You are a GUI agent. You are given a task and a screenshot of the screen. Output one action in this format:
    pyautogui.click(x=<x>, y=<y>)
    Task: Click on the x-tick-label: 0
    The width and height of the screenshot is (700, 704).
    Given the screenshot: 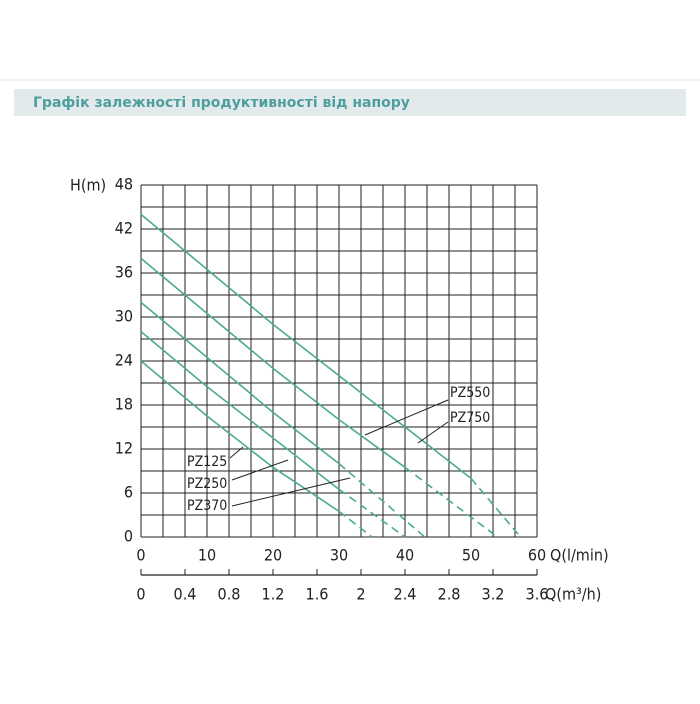 What is the action you would take?
    pyautogui.click(x=140, y=555)
    